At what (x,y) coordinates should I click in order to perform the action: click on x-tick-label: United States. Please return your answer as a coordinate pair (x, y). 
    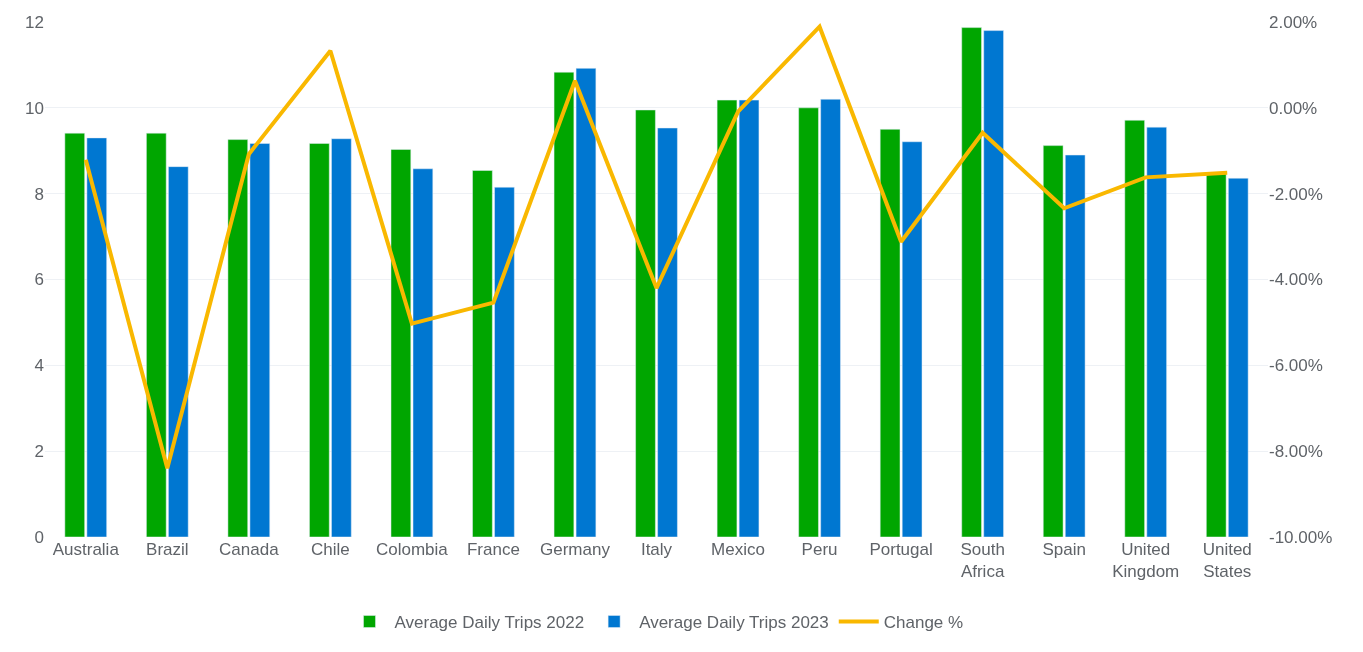
    Looking at the image, I should click on (1227, 561).